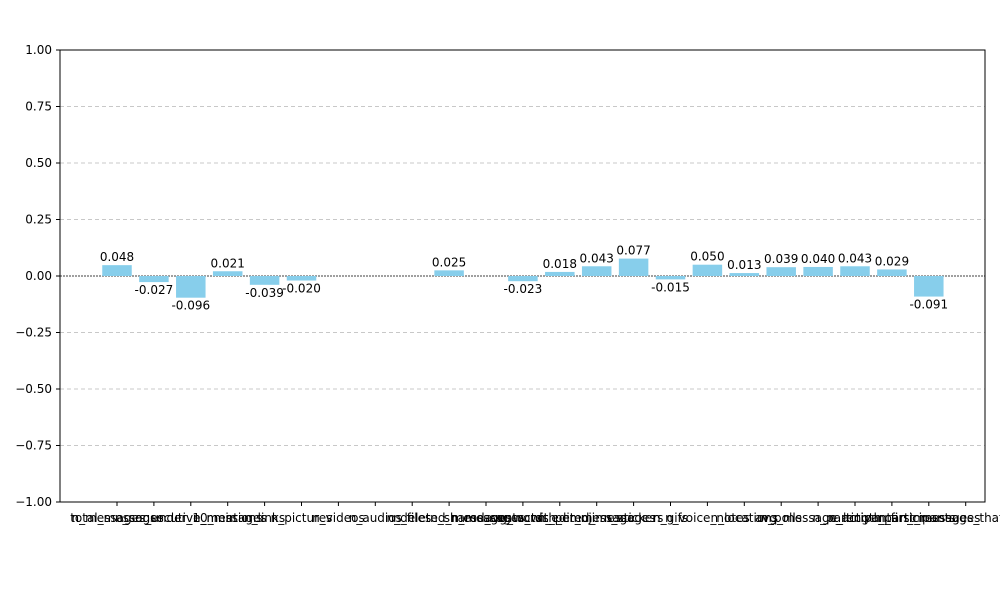 The width and height of the screenshot is (1000, 600). What do you see at coordinates (33, 389) in the screenshot?
I see `y-tick-label: −0.50` at bounding box center [33, 389].